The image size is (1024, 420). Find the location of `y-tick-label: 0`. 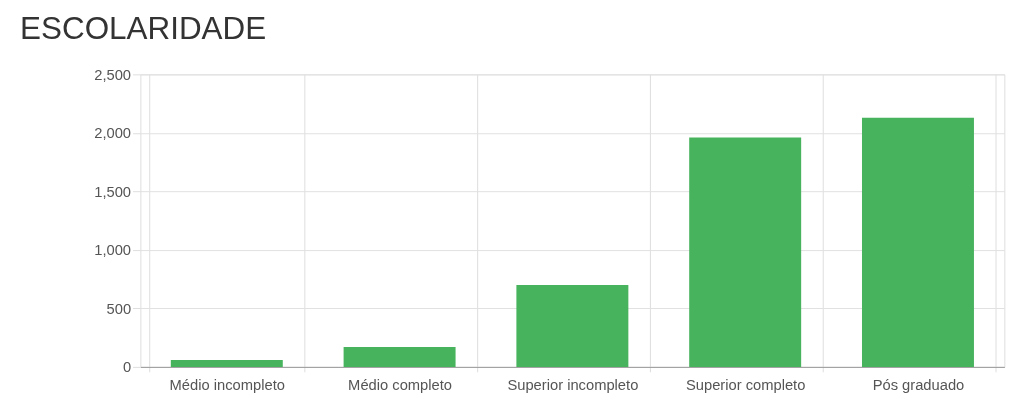

y-tick-label: 0 is located at coordinates (127, 367).